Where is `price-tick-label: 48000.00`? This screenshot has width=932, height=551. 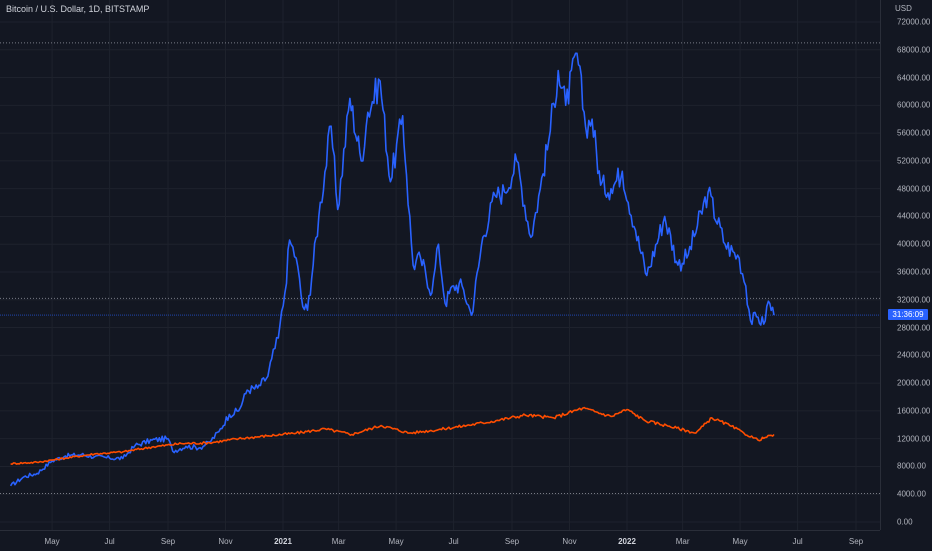 price-tick-label: 48000.00 is located at coordinates (914, 189).